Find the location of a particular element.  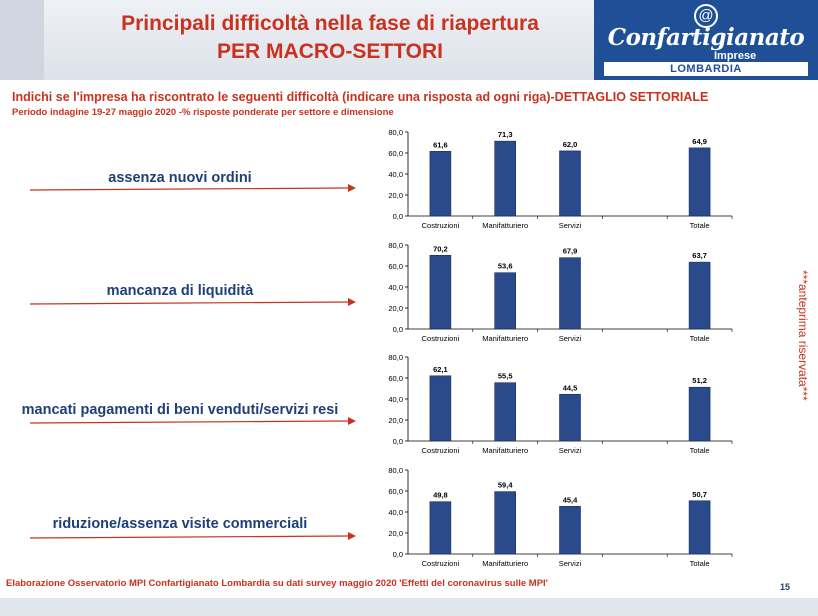

bar-value-label: 61,6 is located at coordinates (440, 144).